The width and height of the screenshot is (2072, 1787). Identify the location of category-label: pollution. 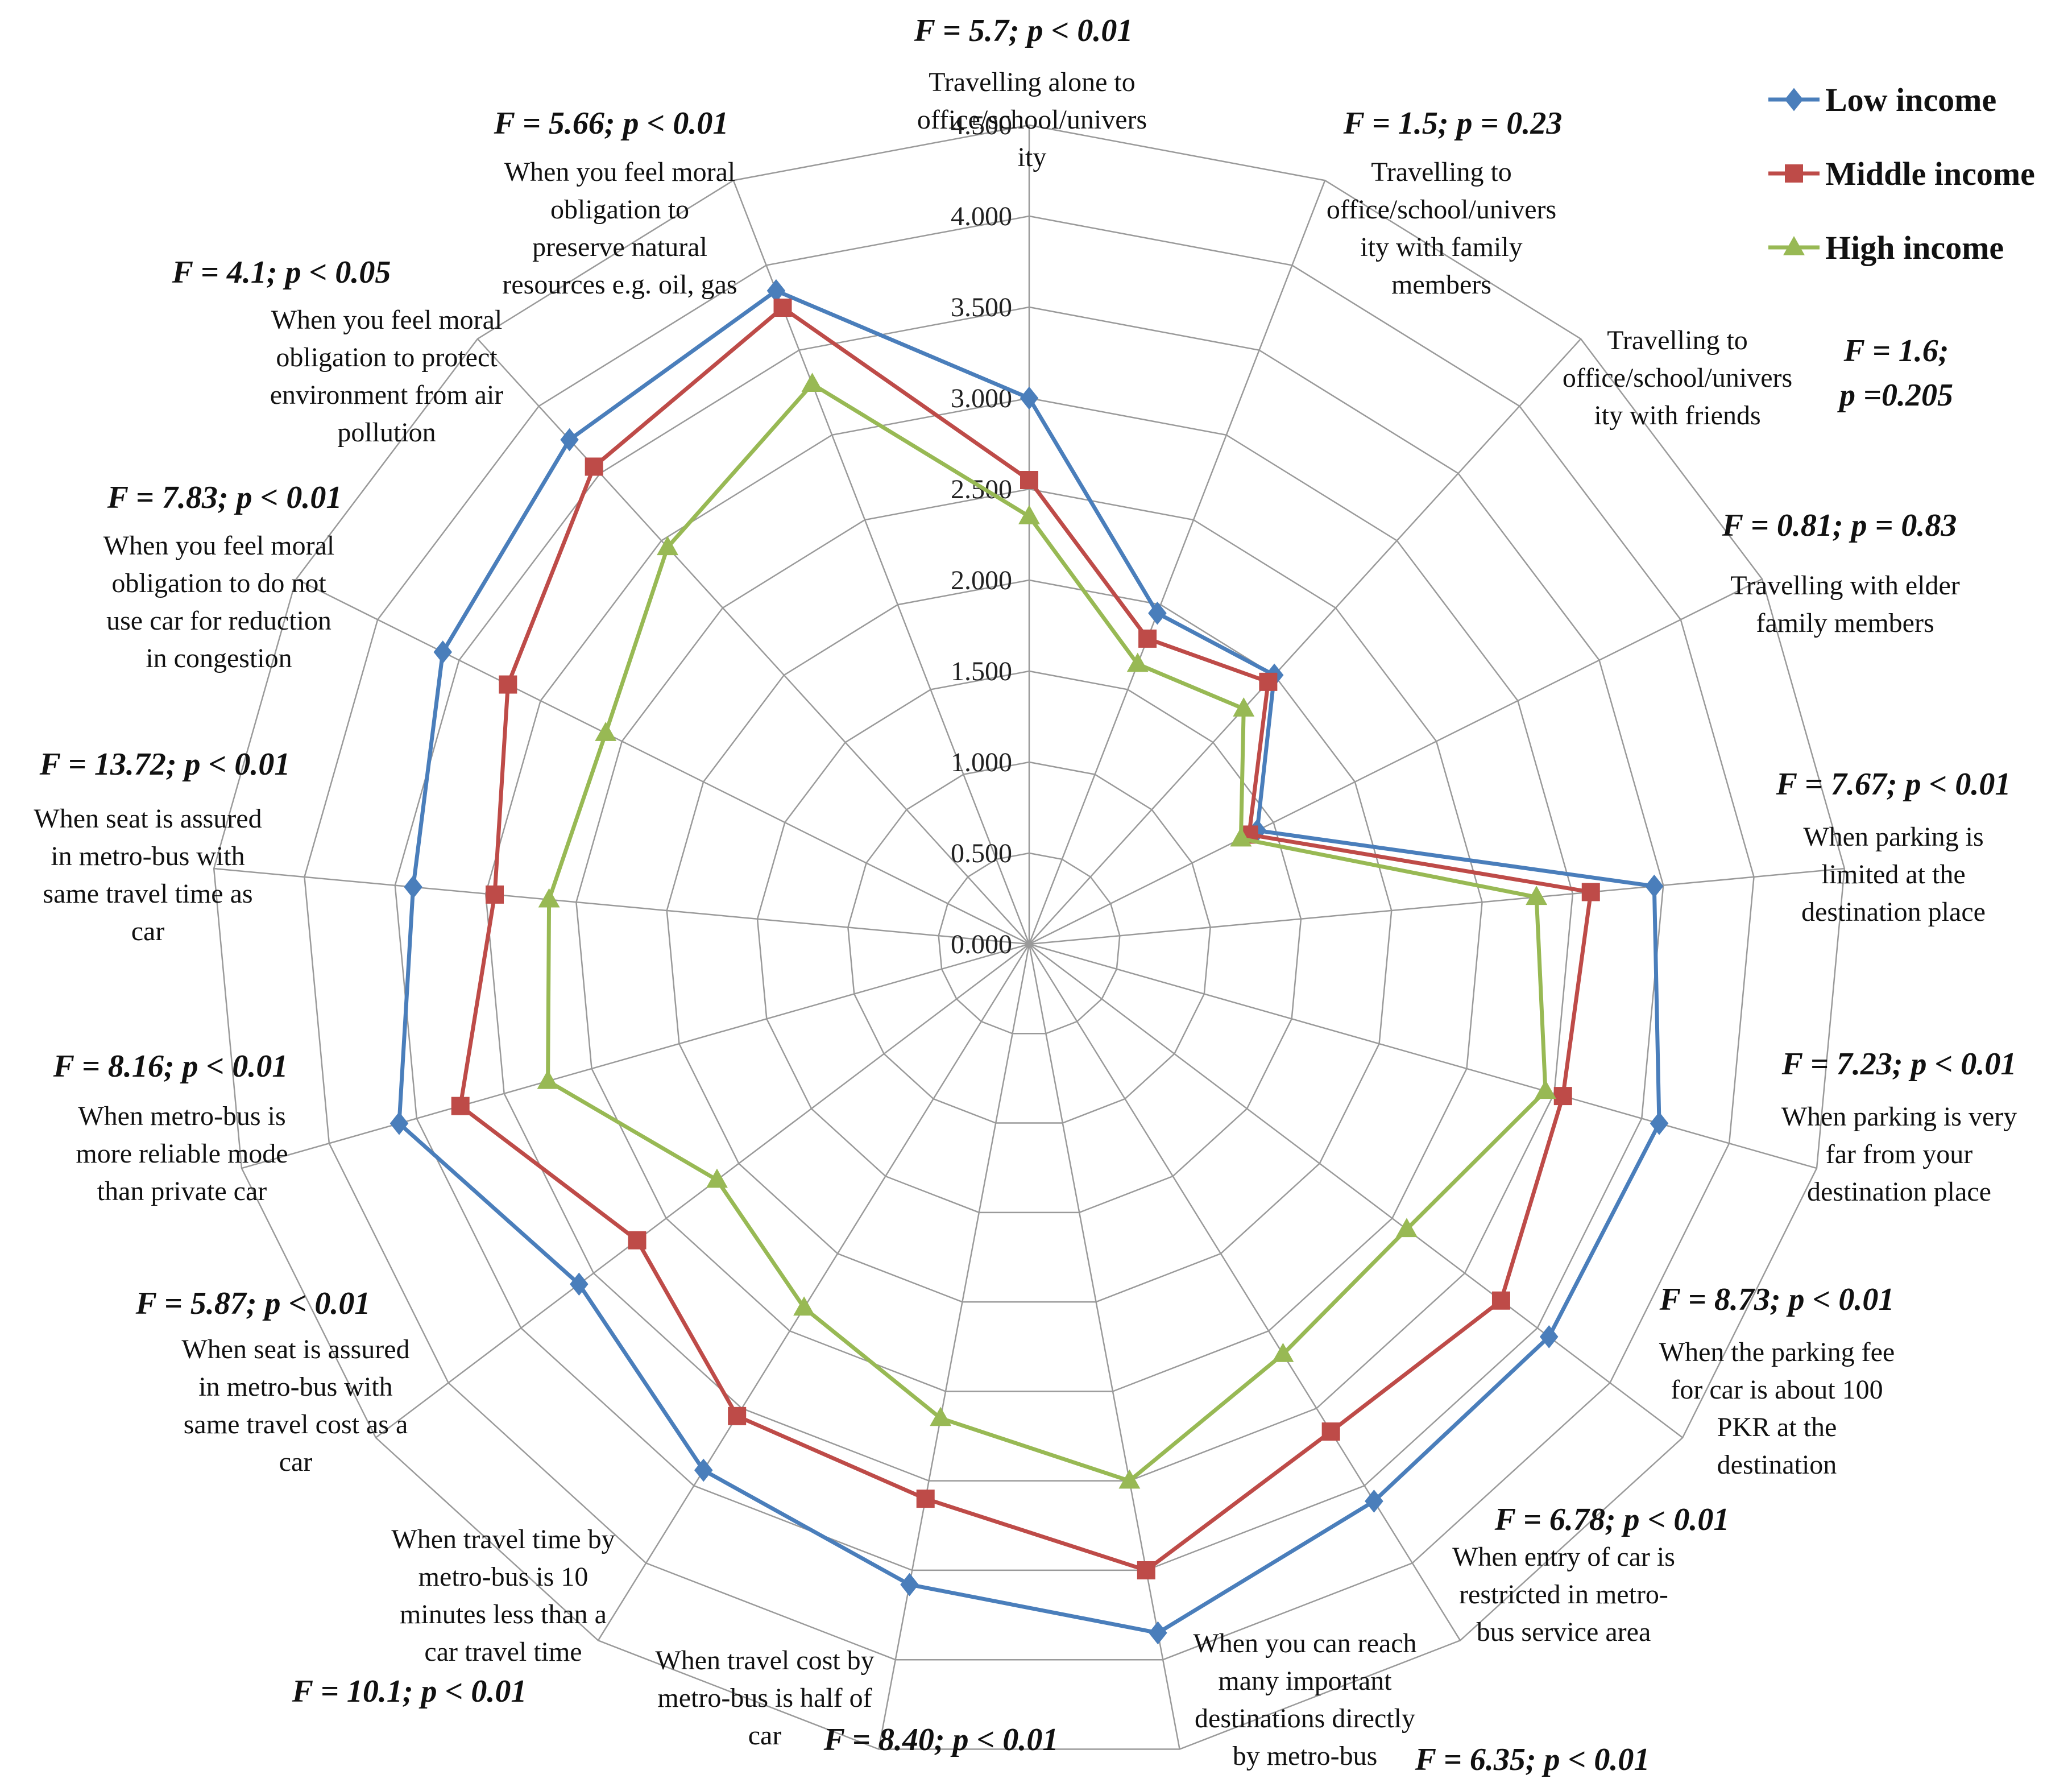
(386, 432).